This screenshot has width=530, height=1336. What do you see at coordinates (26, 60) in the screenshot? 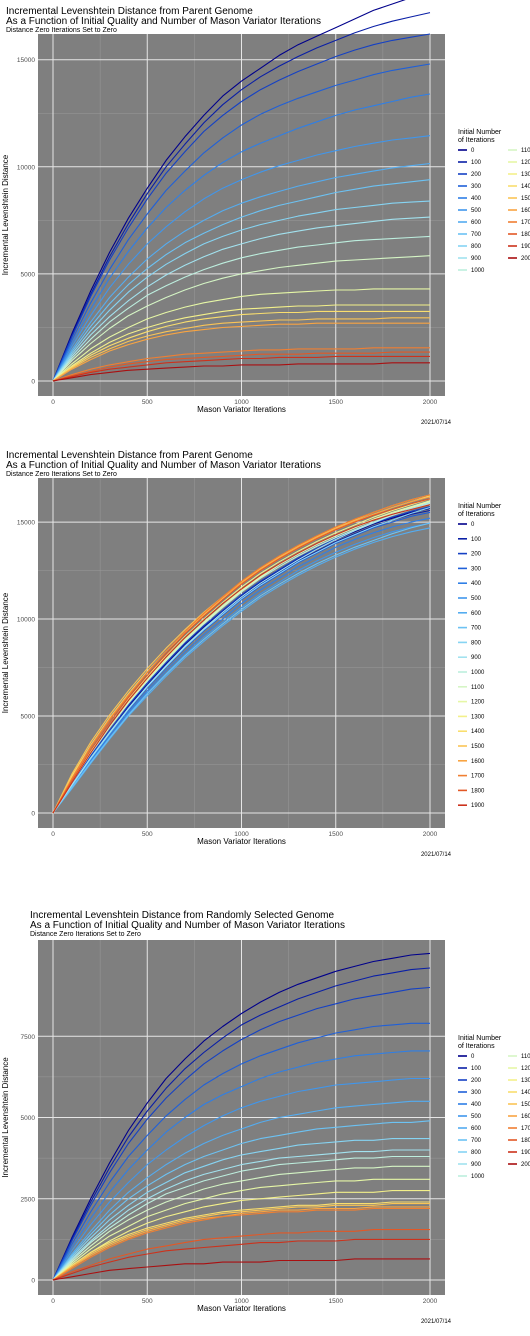
I see `y-tick-label: 15000` at bounding box center [26, 60].